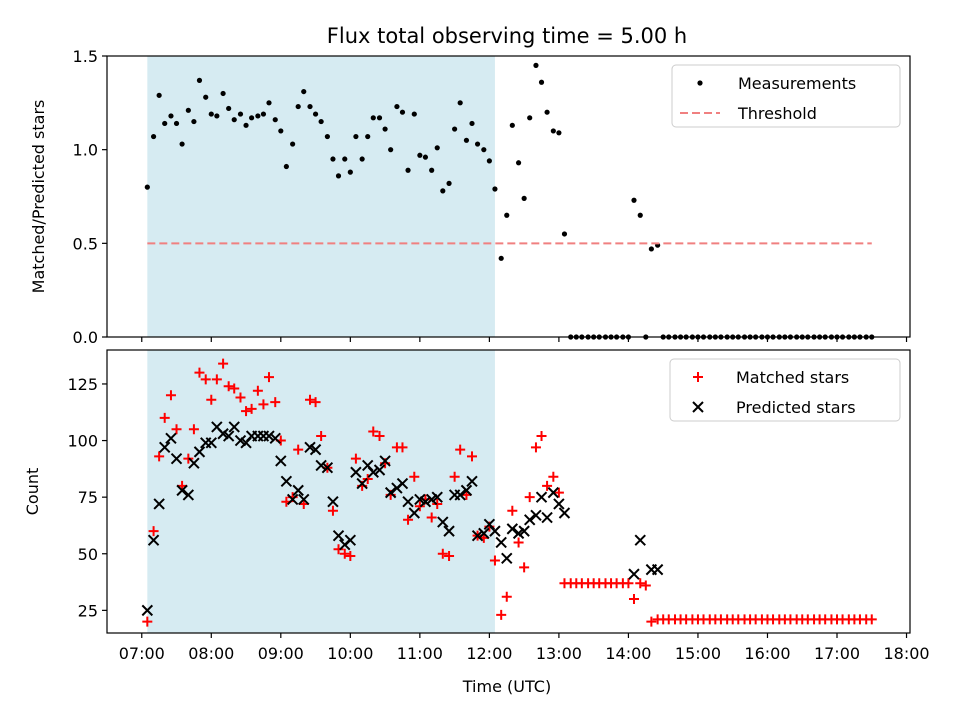 This screenshot has width=960, height=720. I want to click on legend-marker-matched, so click(698, 377).